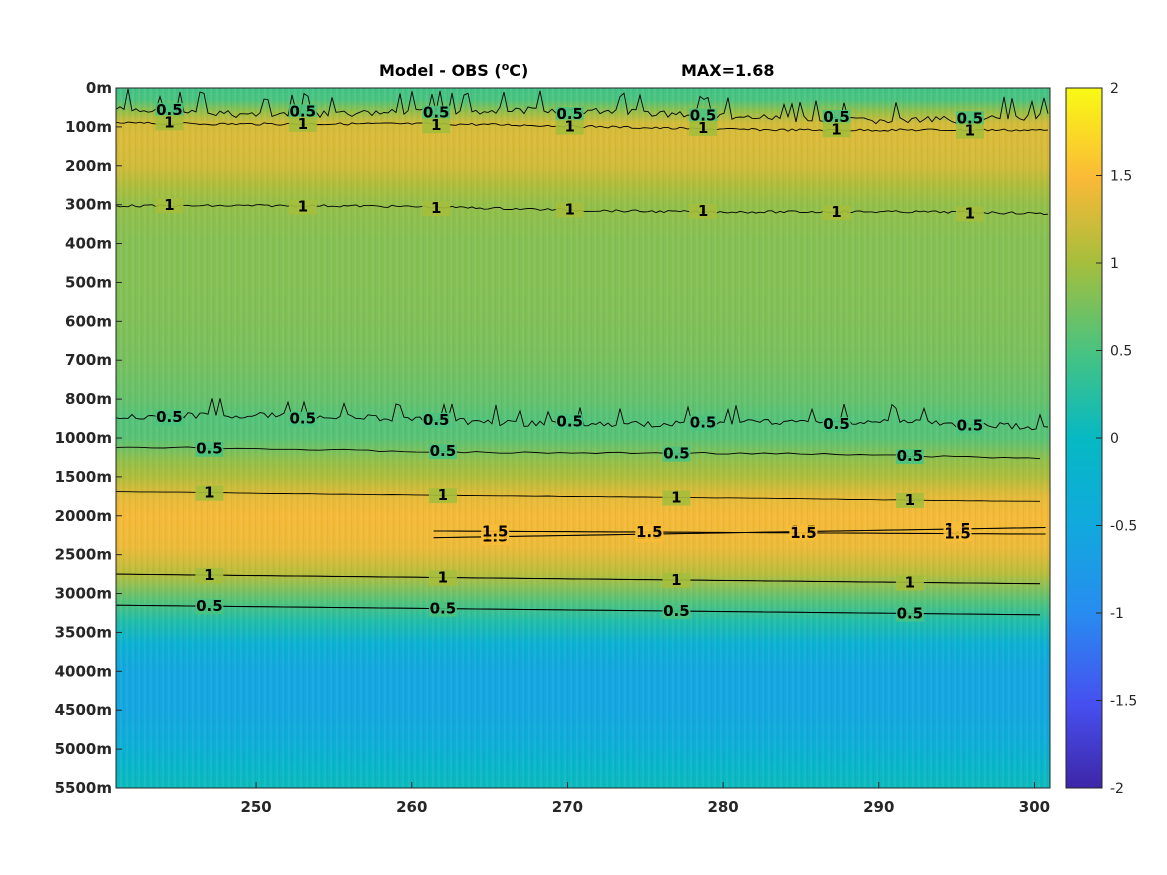 This screenshot has height=875, width=1167. Describe the element at coordinates (83, 555) in the screenshot. I see `y-tick-label: 2500m` at that location.